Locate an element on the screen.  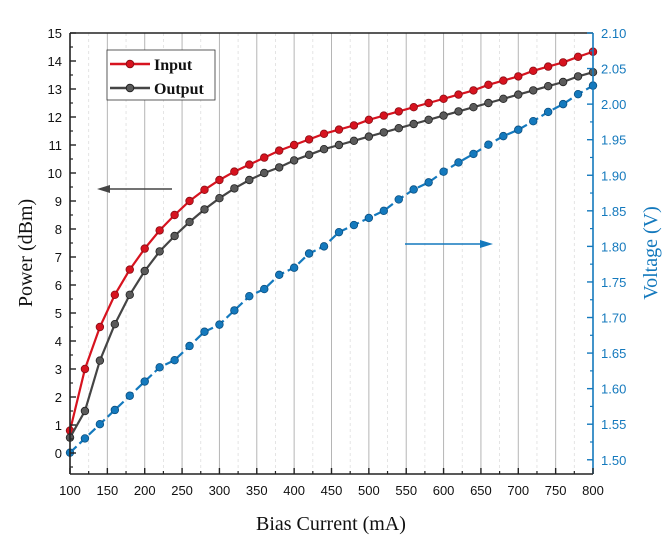
x-axis-label: Bias Current (mA) is located at coordinates (331, 524).